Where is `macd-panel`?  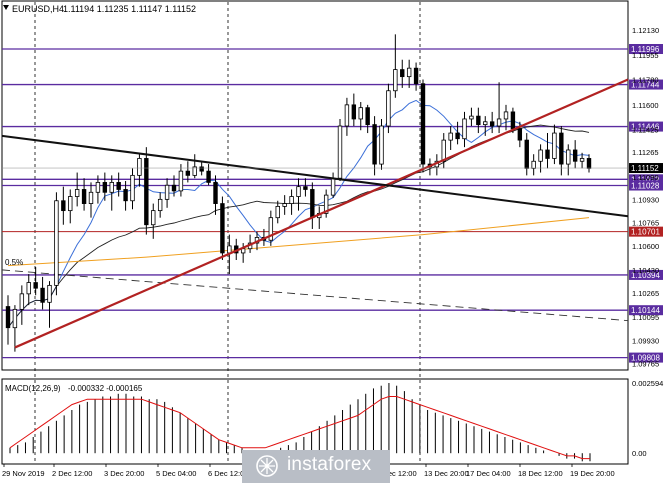
macd-panel is located at coordinates (300, 422).